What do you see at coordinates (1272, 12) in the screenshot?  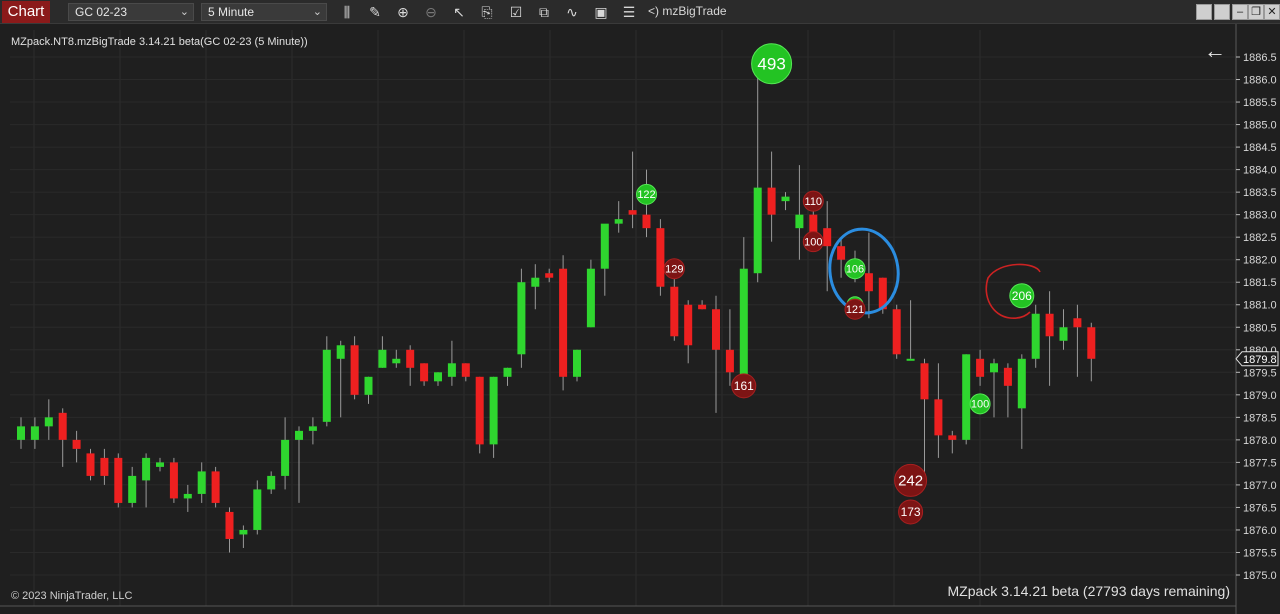 I see `close-icon: ✕` at bounding box center [1272, 12].